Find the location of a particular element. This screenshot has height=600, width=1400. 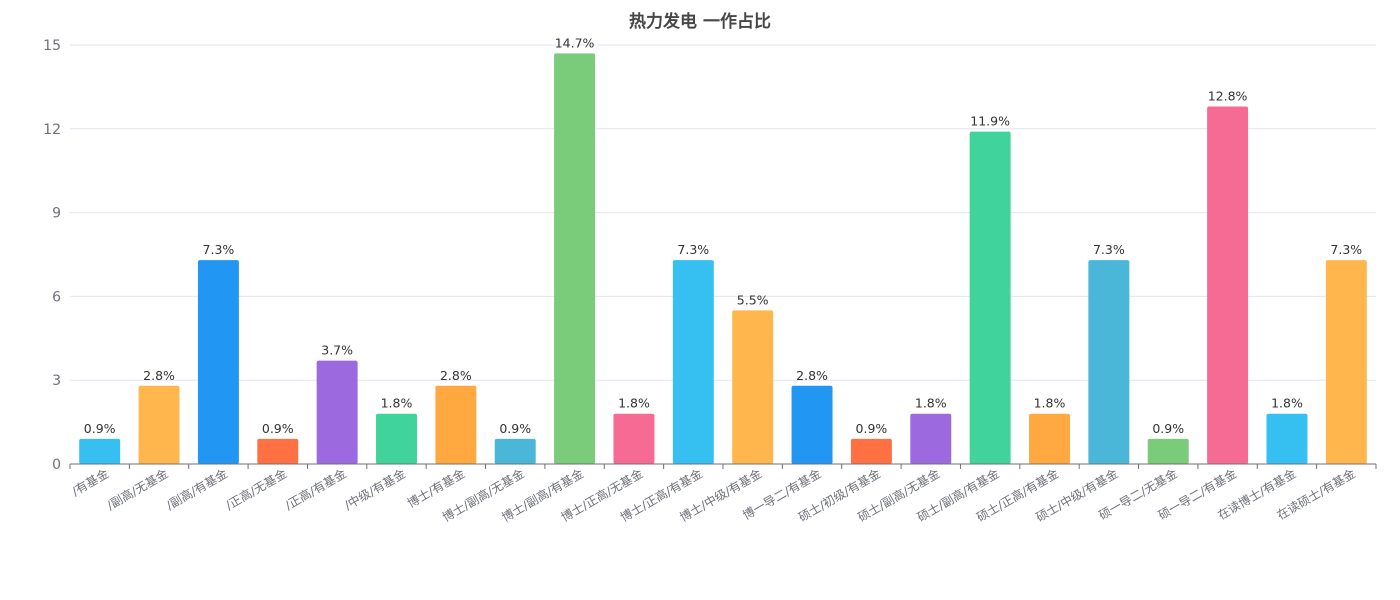

y-tick-label: 0 is located at coordinates (56, 465).